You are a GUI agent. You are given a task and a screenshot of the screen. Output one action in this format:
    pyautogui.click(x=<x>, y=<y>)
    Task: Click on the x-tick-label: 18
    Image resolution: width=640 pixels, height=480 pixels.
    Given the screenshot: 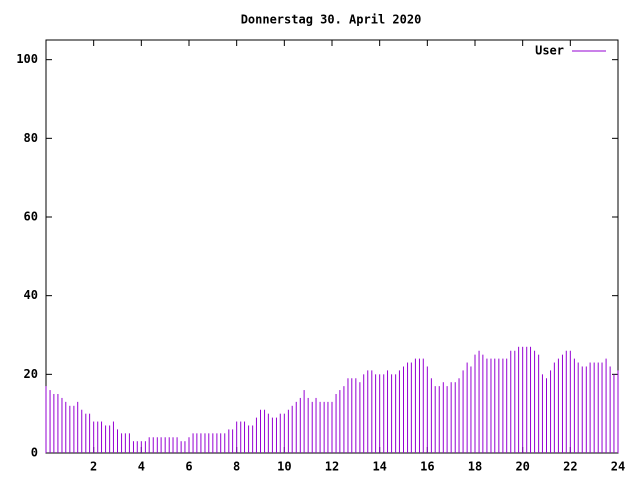 What is the action you would take?
    pyautogui.click(x=475, y=467)
    